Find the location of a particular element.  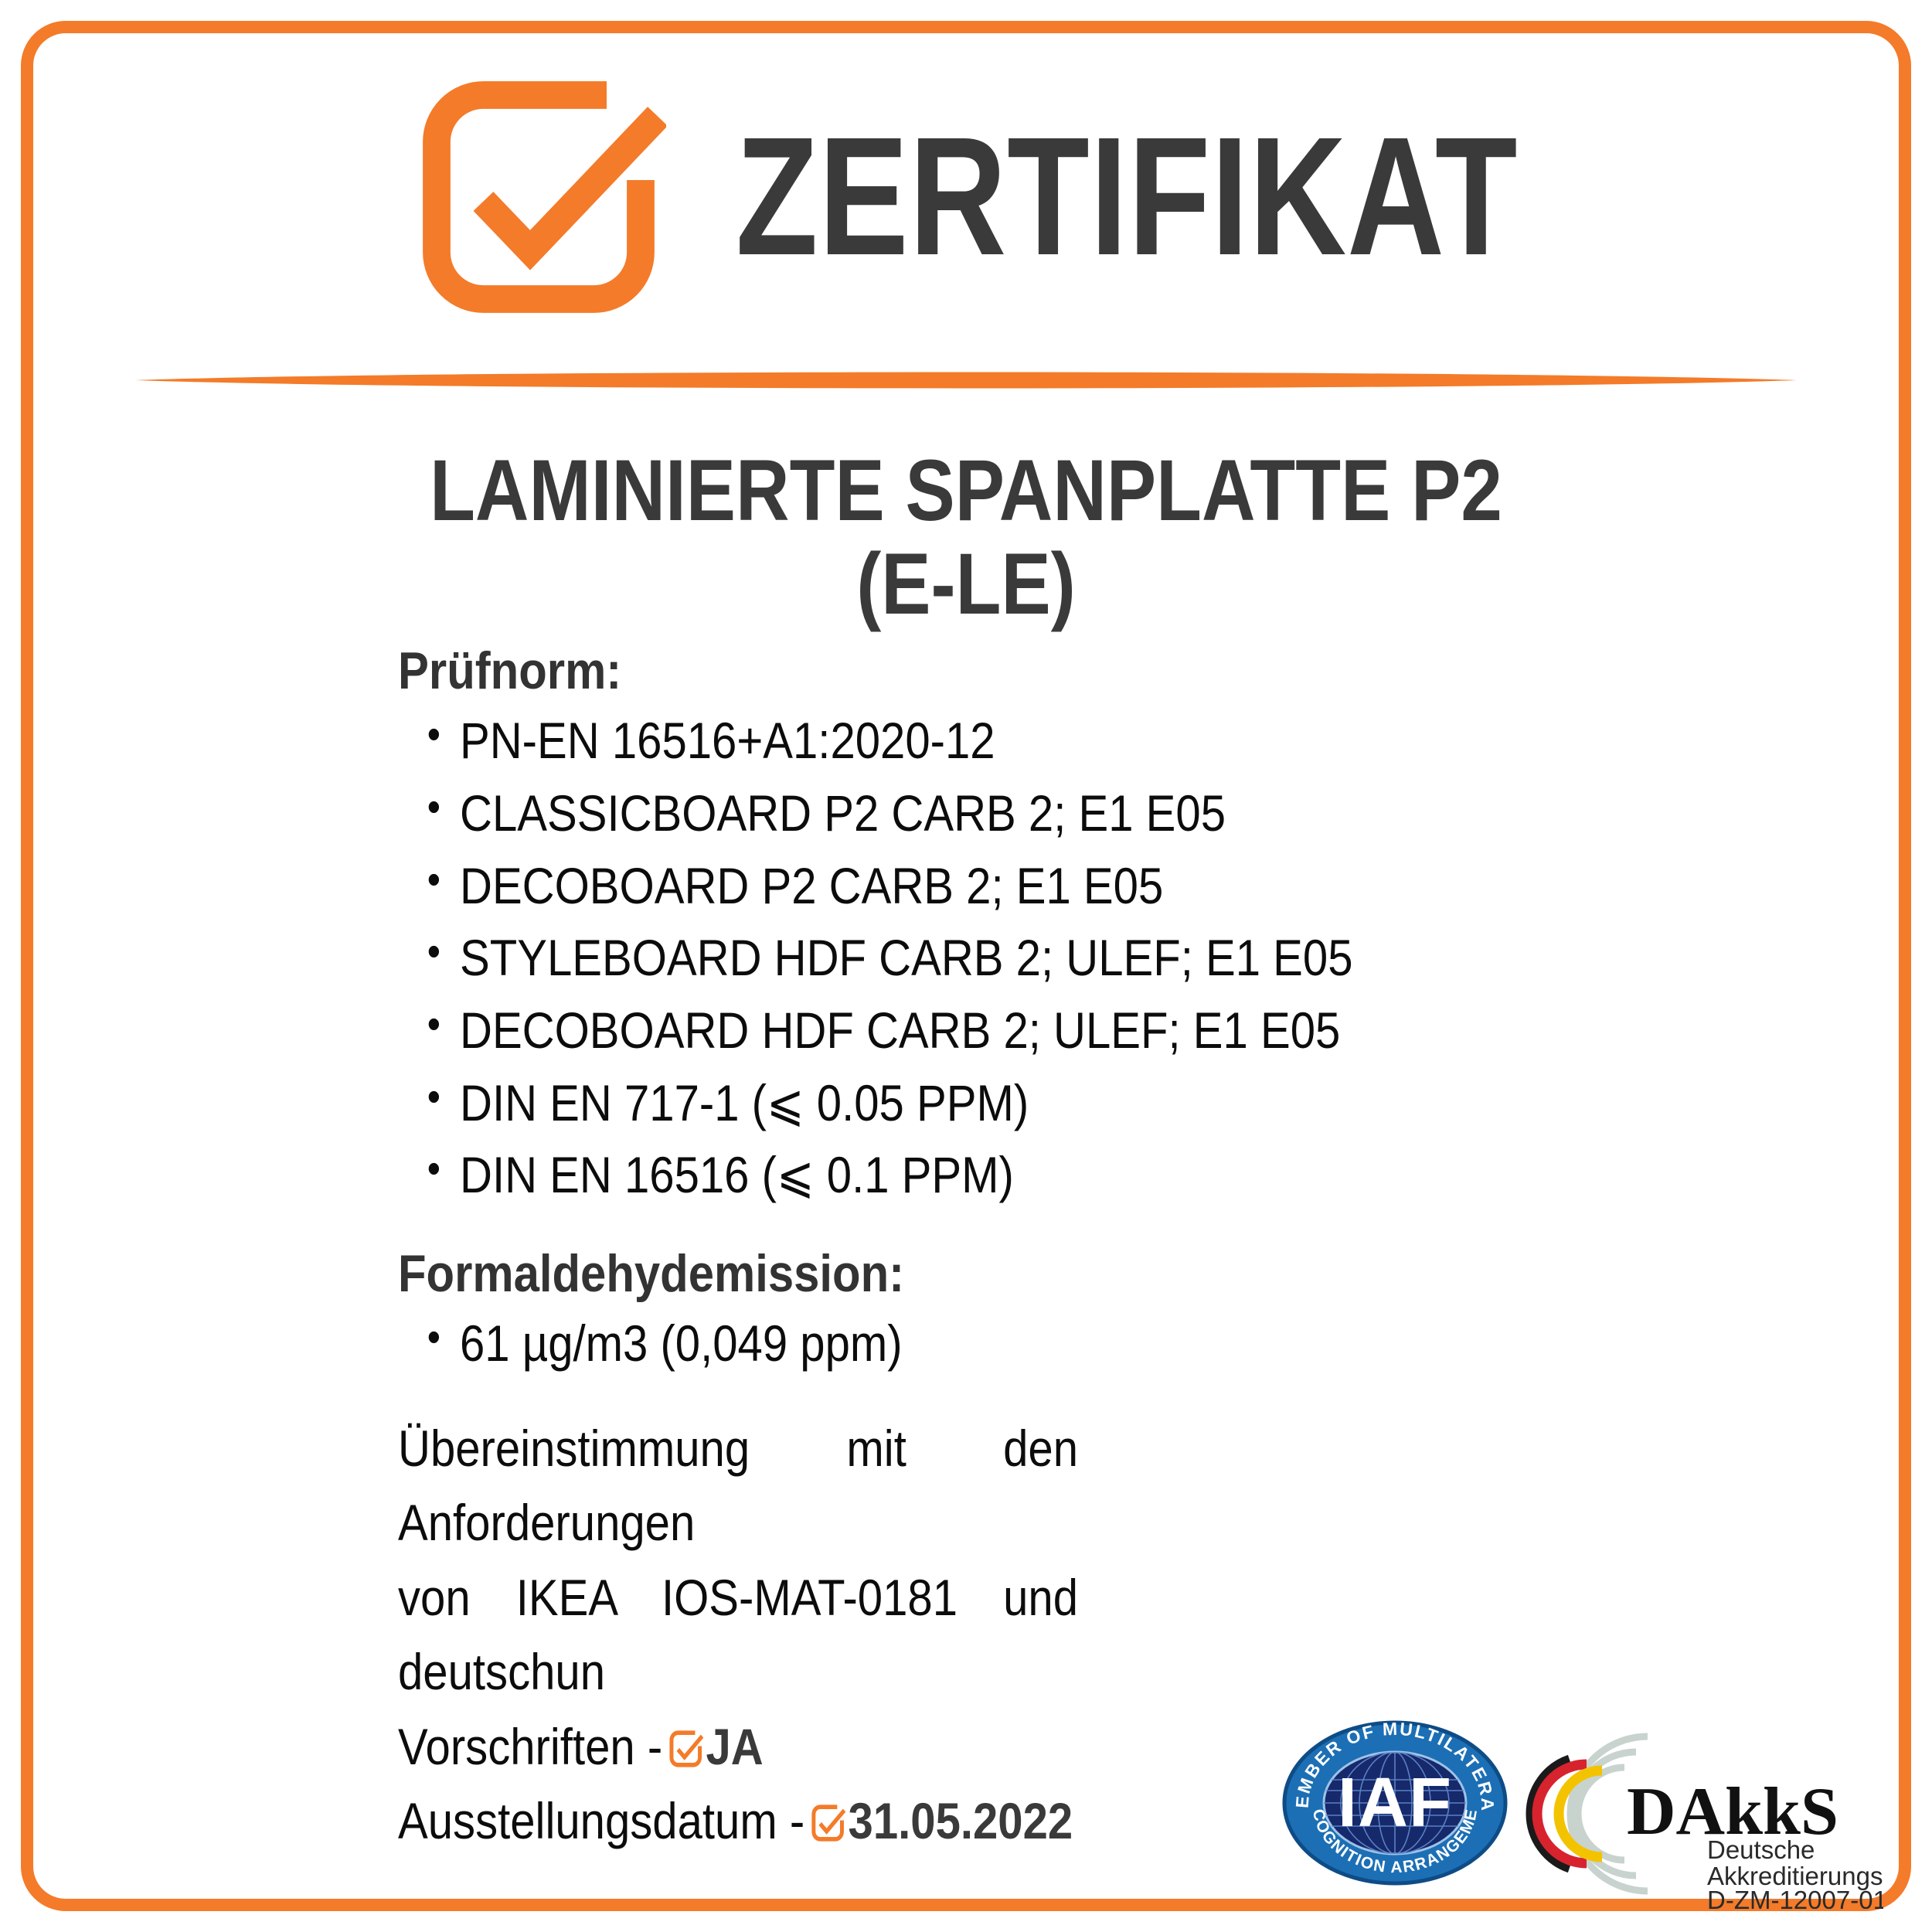

formaldehyd-heading: Formaldehydemission: is located at coordinates (652, 1274).